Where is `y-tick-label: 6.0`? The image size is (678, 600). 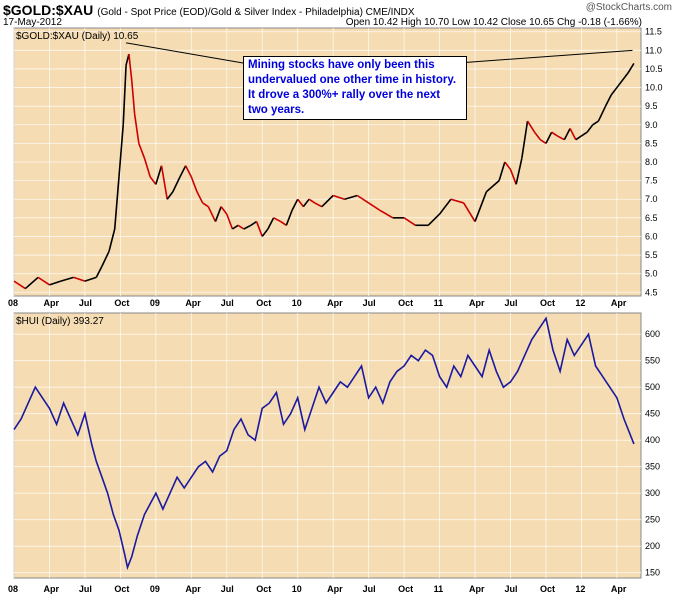
y-tick-label: 6.0 is located at coordinates (651, 236).